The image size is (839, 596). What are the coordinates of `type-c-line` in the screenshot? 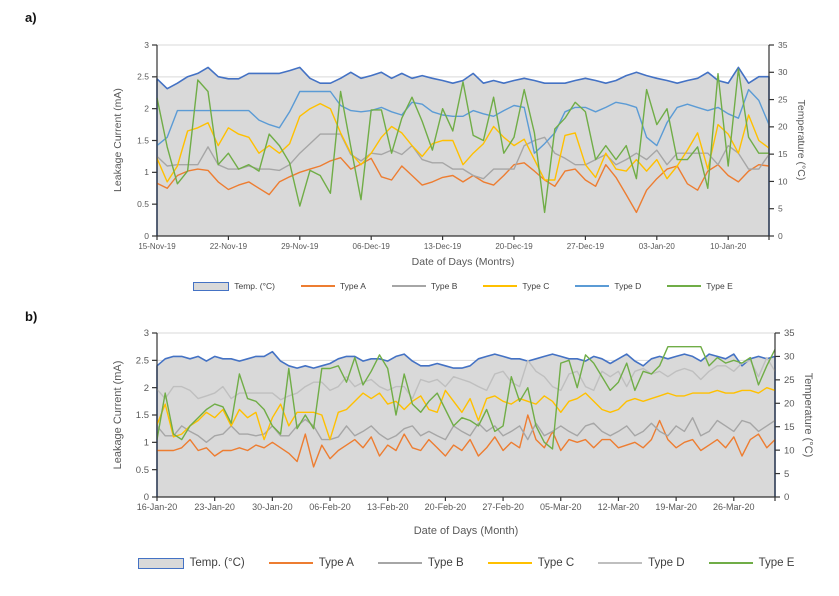 It's located at (466, 413).